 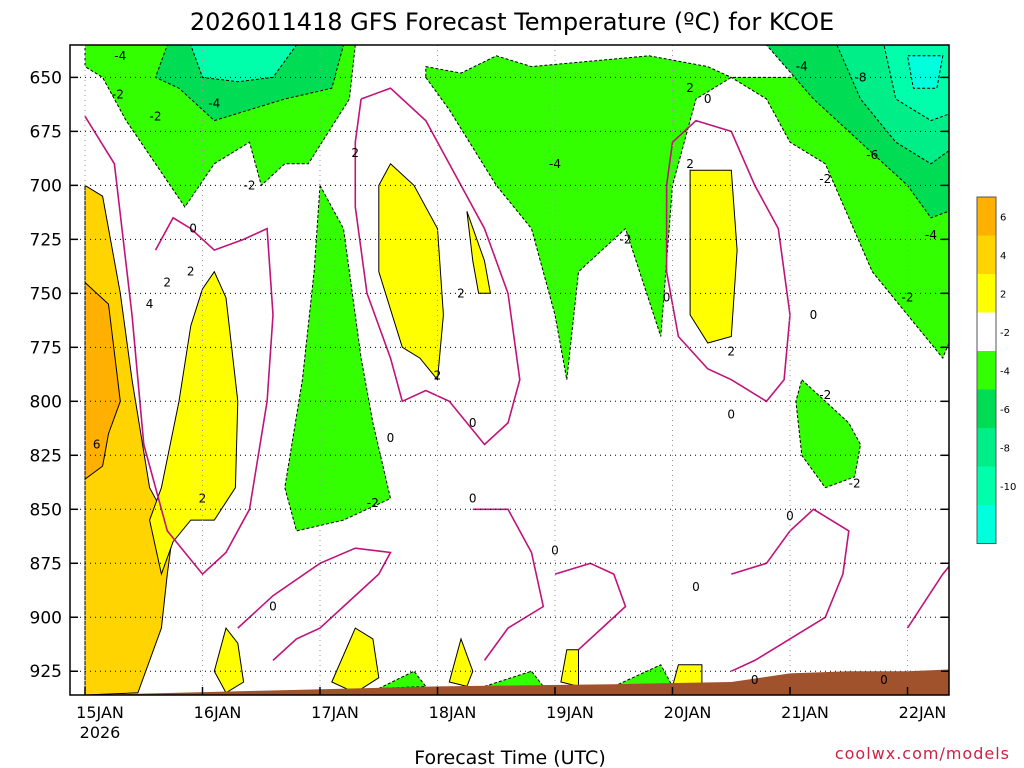 I want to click on x-tick-label: 21JAN, so click(x=805, y=712).